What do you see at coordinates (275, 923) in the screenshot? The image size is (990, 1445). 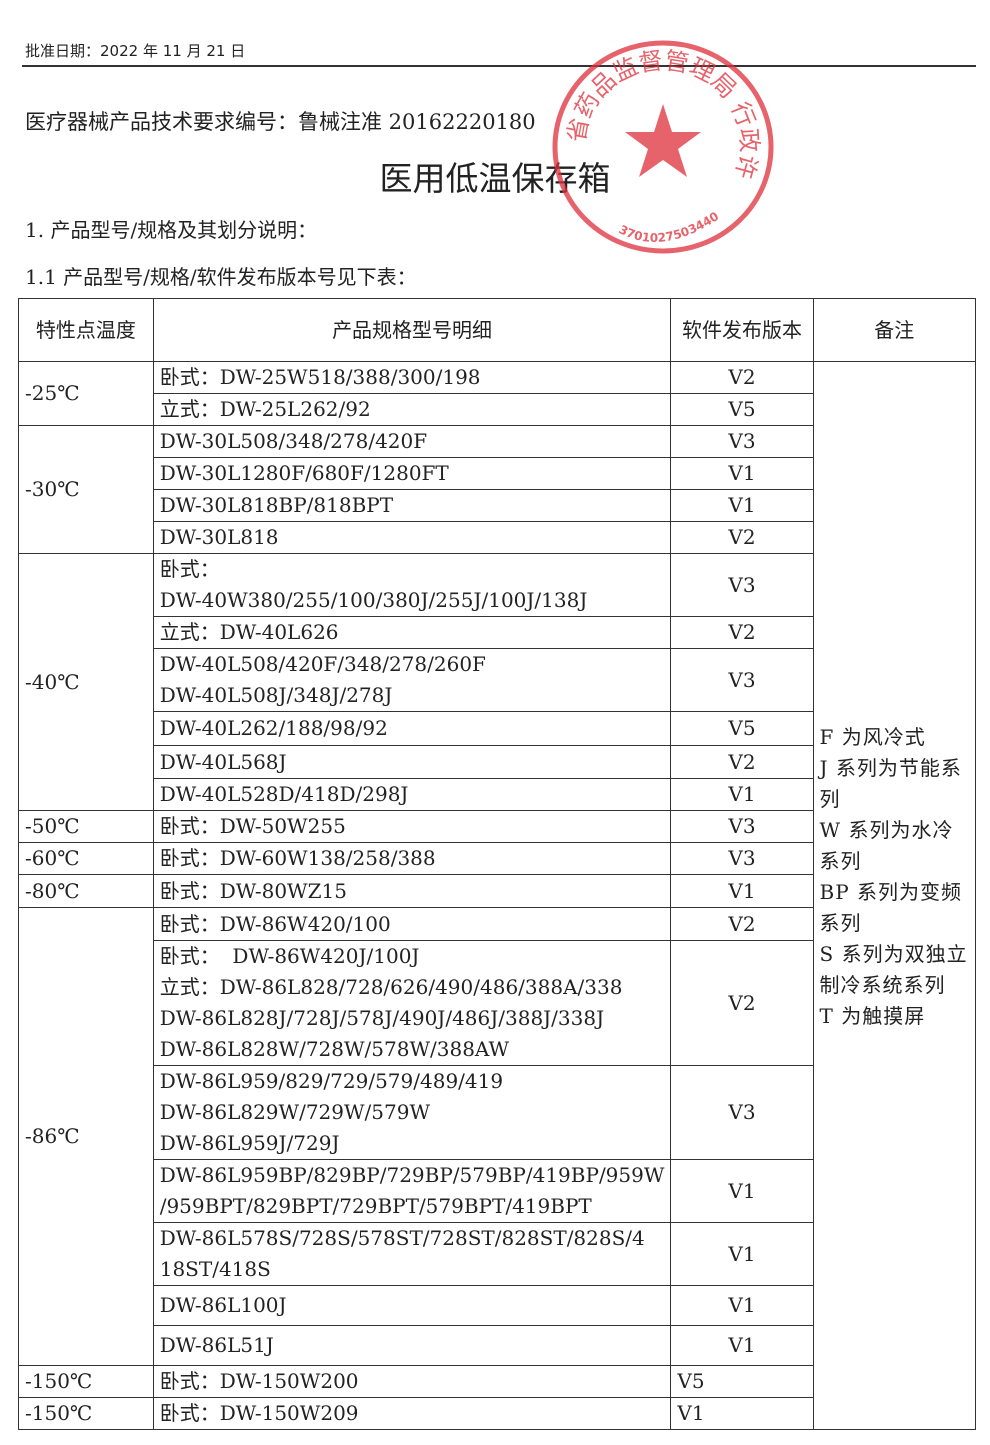 I see `spec-line: 卧式：DW-86W420/100` at bounding box center [275, 923].